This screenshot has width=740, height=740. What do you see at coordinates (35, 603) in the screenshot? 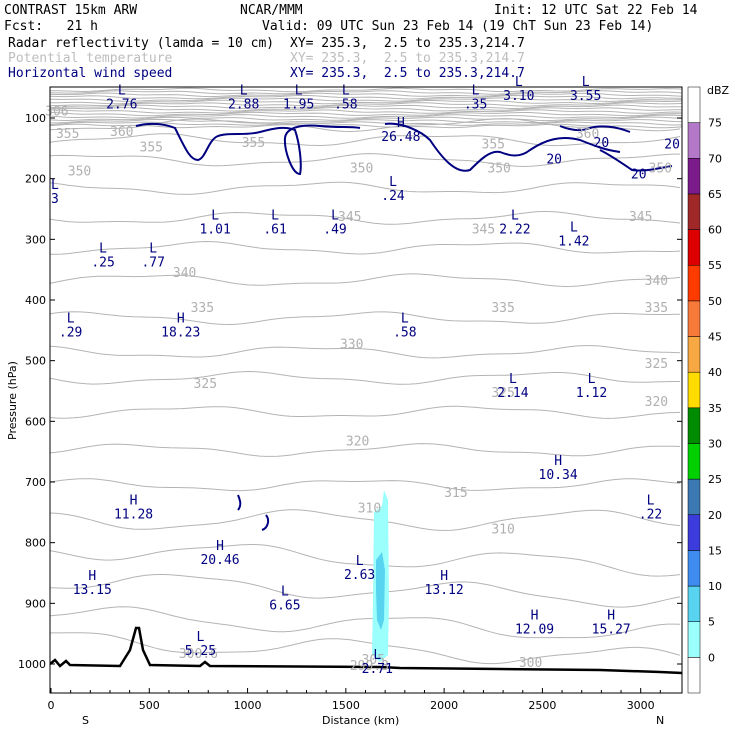
I see `y-tick-label: 900` at bounding box center [35, 603].